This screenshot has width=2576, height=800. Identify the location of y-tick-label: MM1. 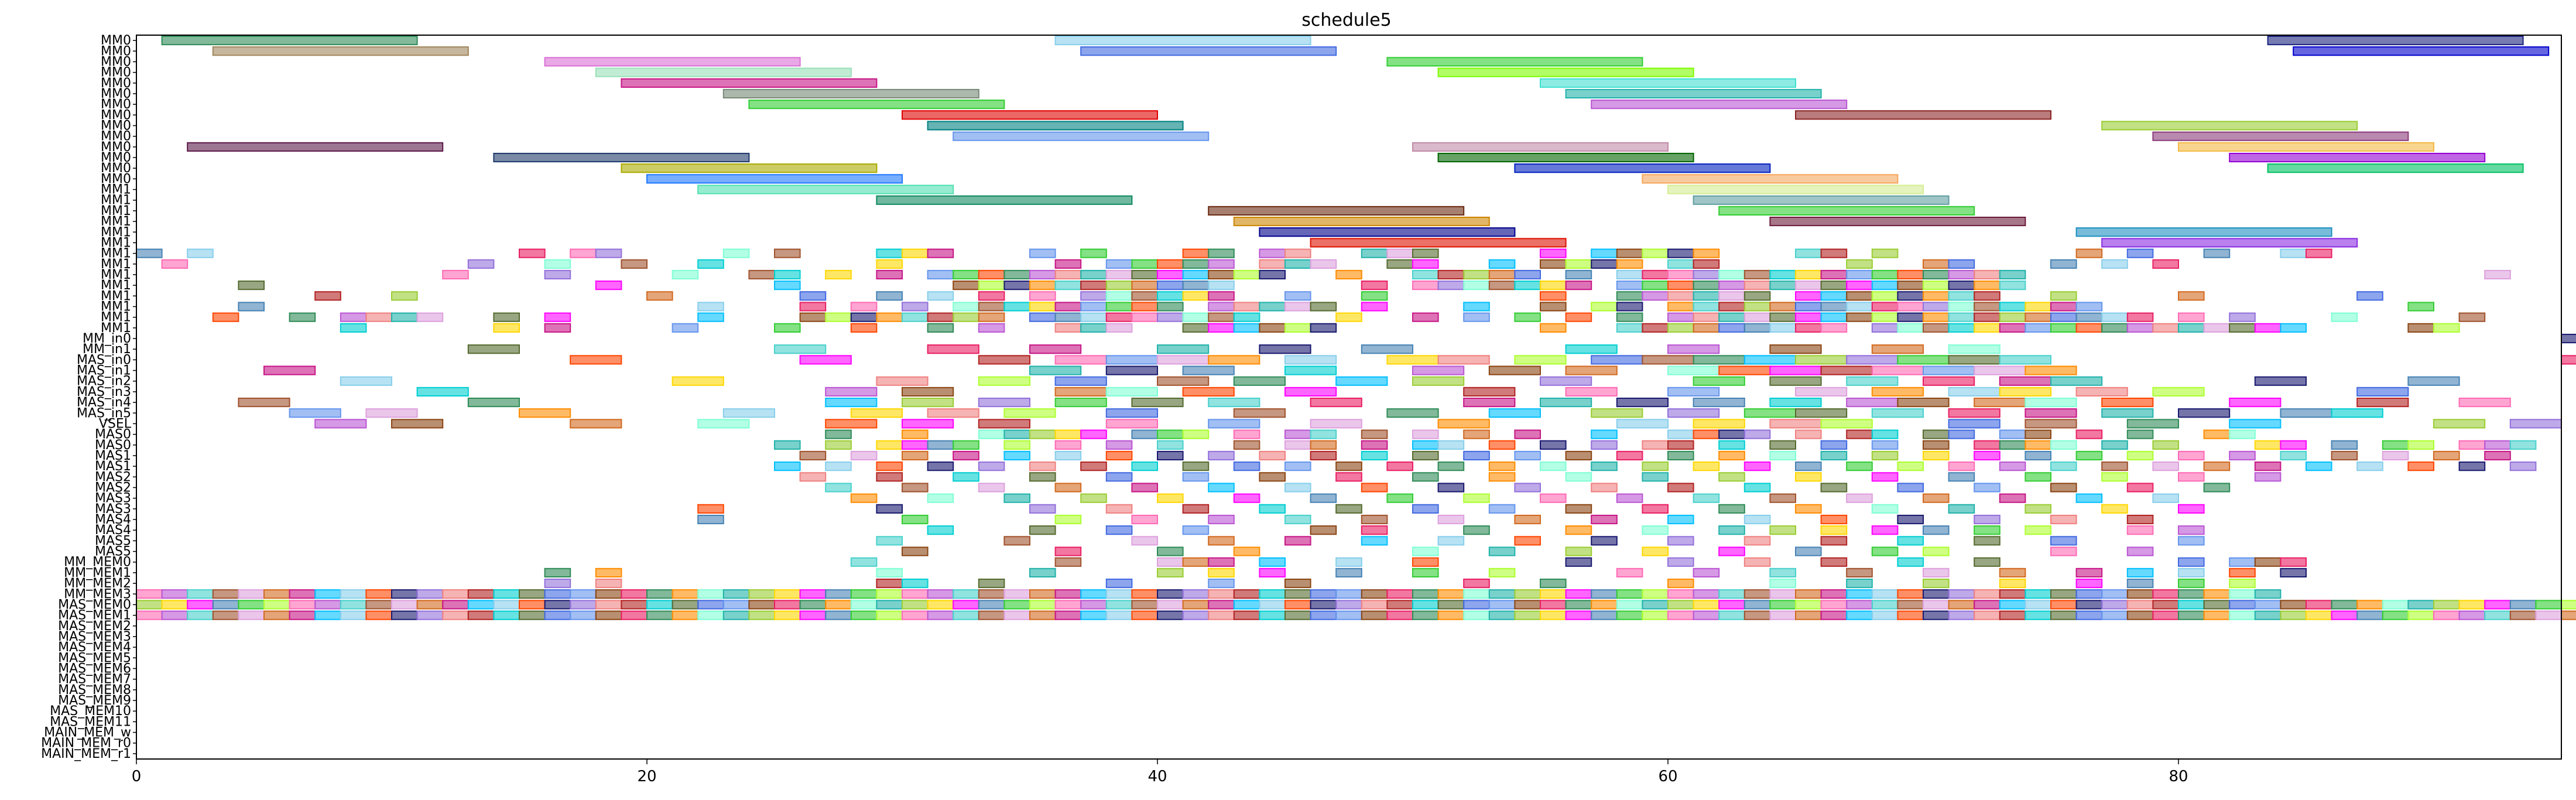
(116, 296).